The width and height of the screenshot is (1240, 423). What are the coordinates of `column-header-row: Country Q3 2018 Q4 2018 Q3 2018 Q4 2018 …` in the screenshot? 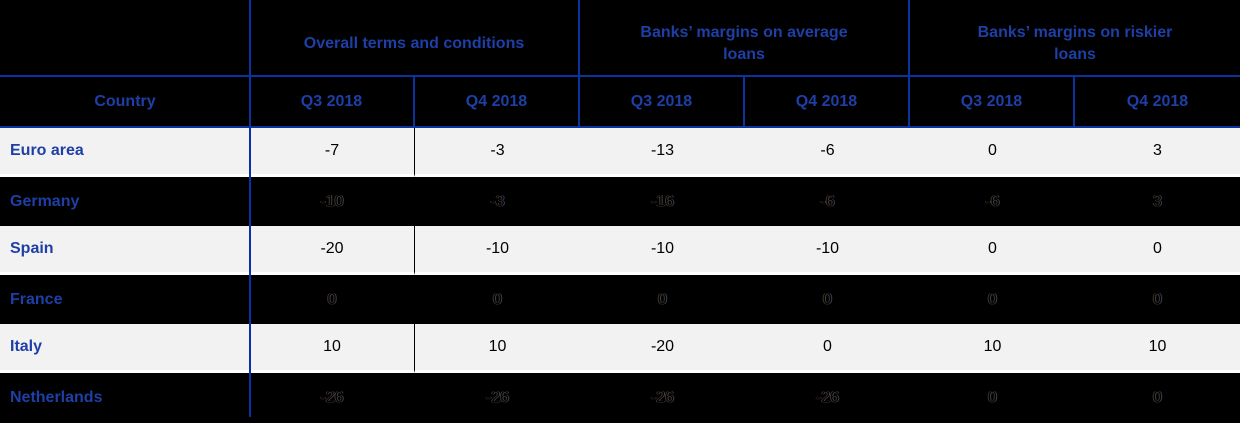 It's located at (620, 102).